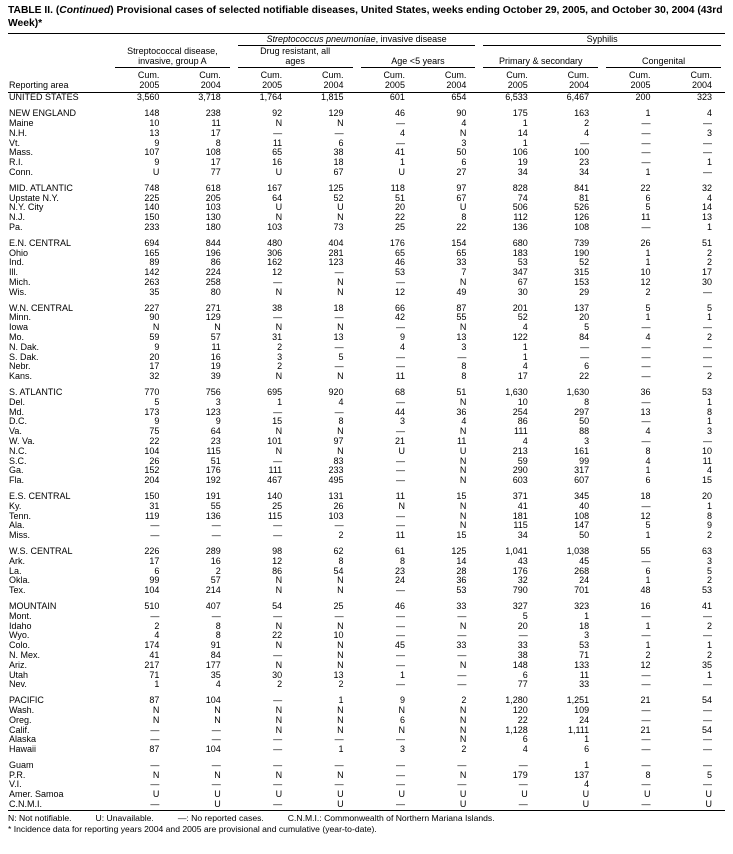 This screenshot has height=854, width=733. What do you see at coordinates (582, 665) in the screenshot?
I see `value-cell: 133` at bounding box center [582, 665].